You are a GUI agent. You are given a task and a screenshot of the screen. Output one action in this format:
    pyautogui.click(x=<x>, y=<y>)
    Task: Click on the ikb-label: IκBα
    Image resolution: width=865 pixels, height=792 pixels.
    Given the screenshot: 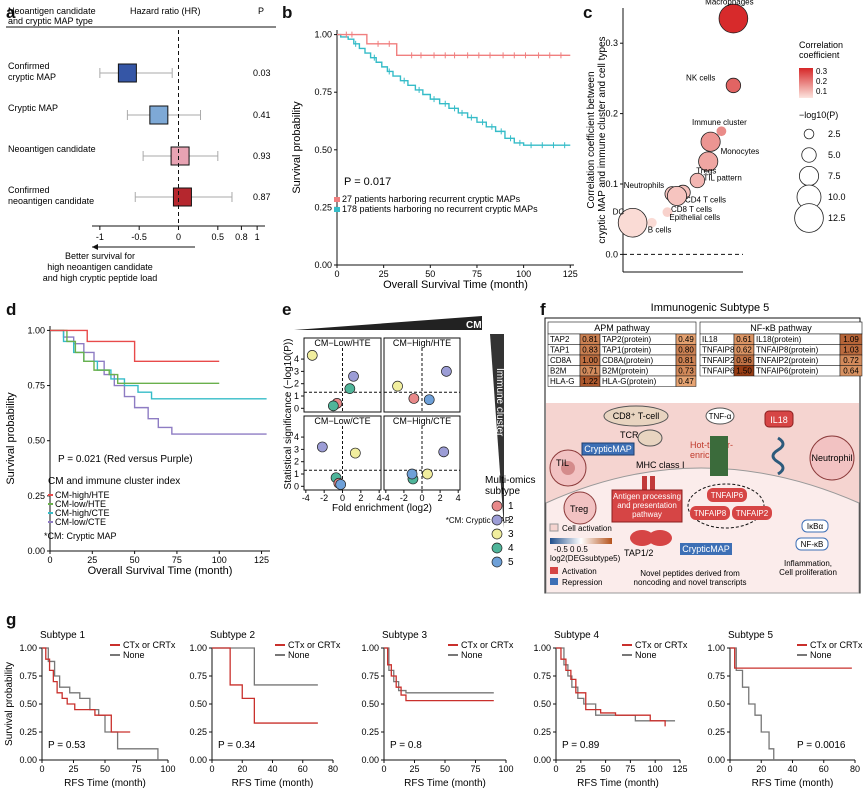 What is the action you would take?
    pyautogui.click(x=815, y=526)
    